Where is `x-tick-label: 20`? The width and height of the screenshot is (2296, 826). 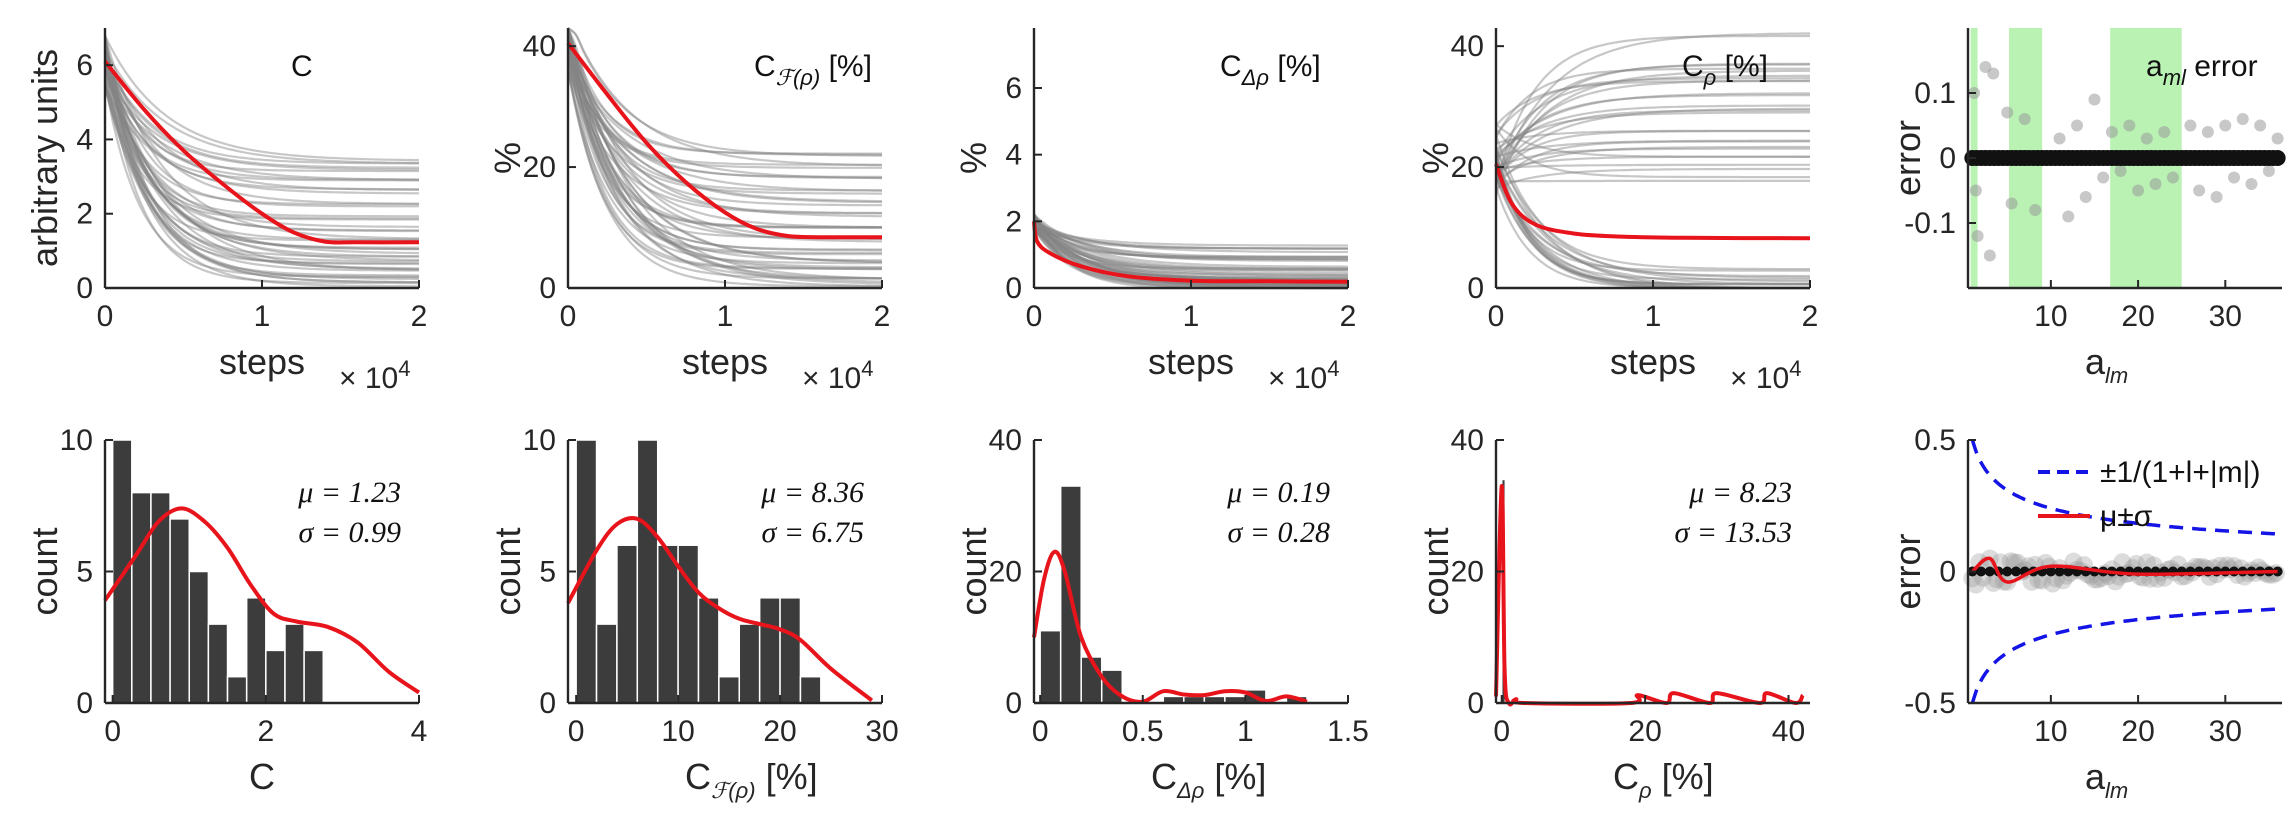 x-tick-label: 20 is located at coordinates (2137, 316).